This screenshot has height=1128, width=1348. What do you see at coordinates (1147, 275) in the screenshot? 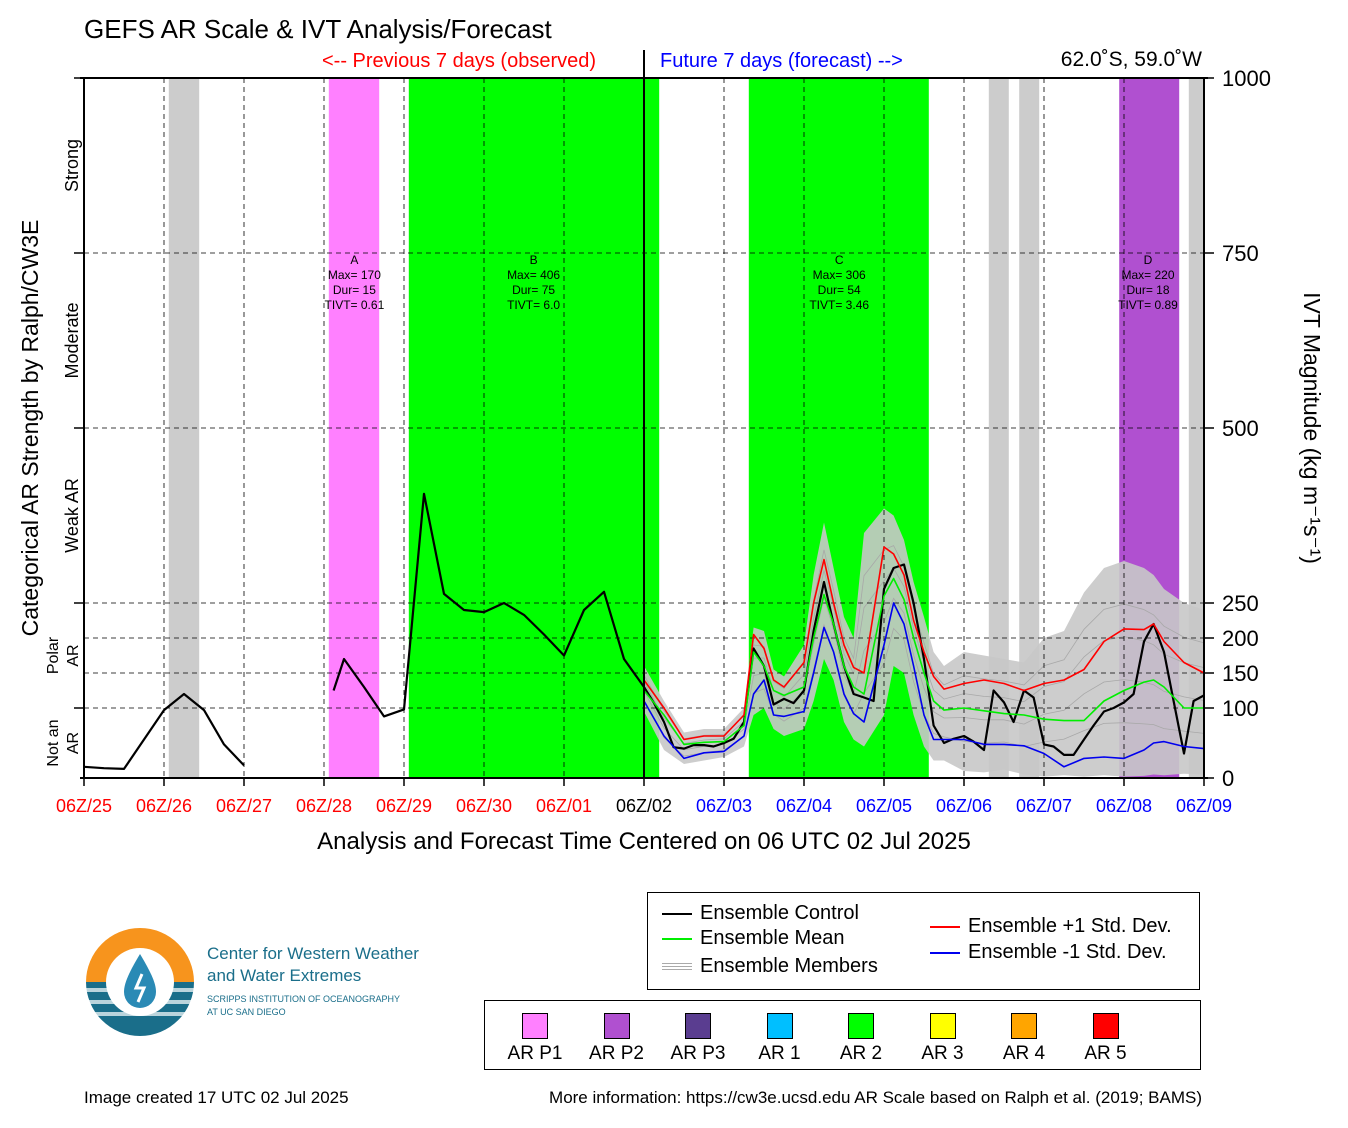
I see `ar-event-label: Max= 220` at bounding box center [1147, 275].